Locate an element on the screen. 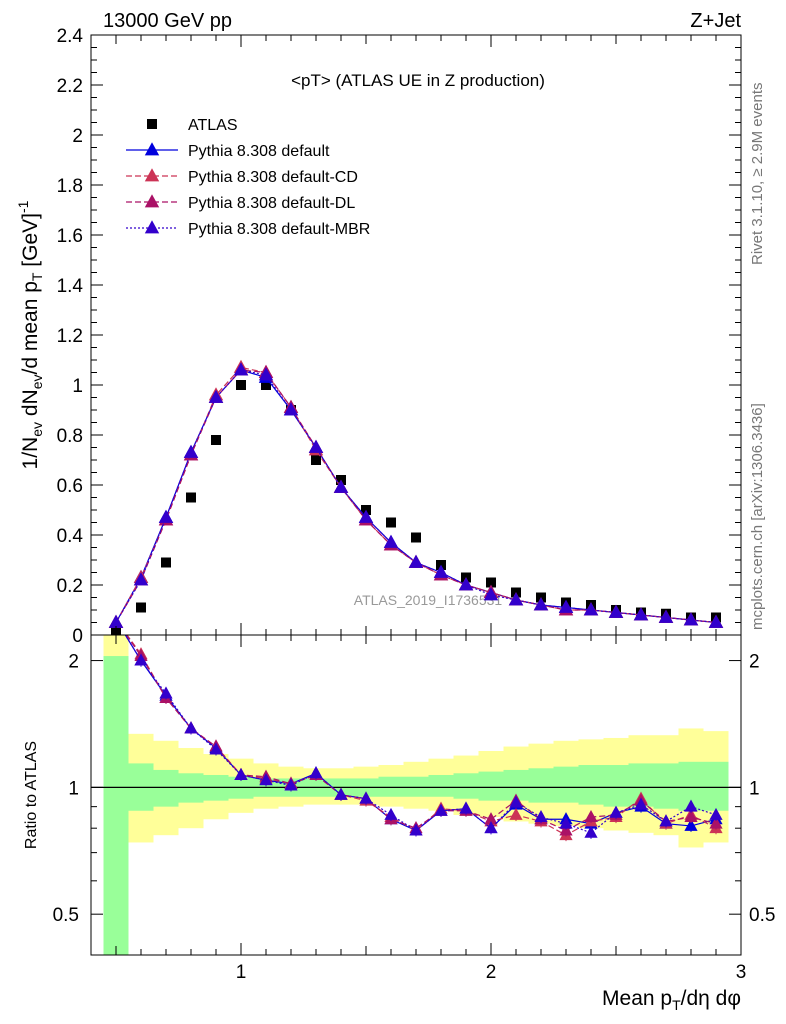 This screenshot has height=1024, width=786. y-tick-label: 1 is located at coordinates (77, 386).